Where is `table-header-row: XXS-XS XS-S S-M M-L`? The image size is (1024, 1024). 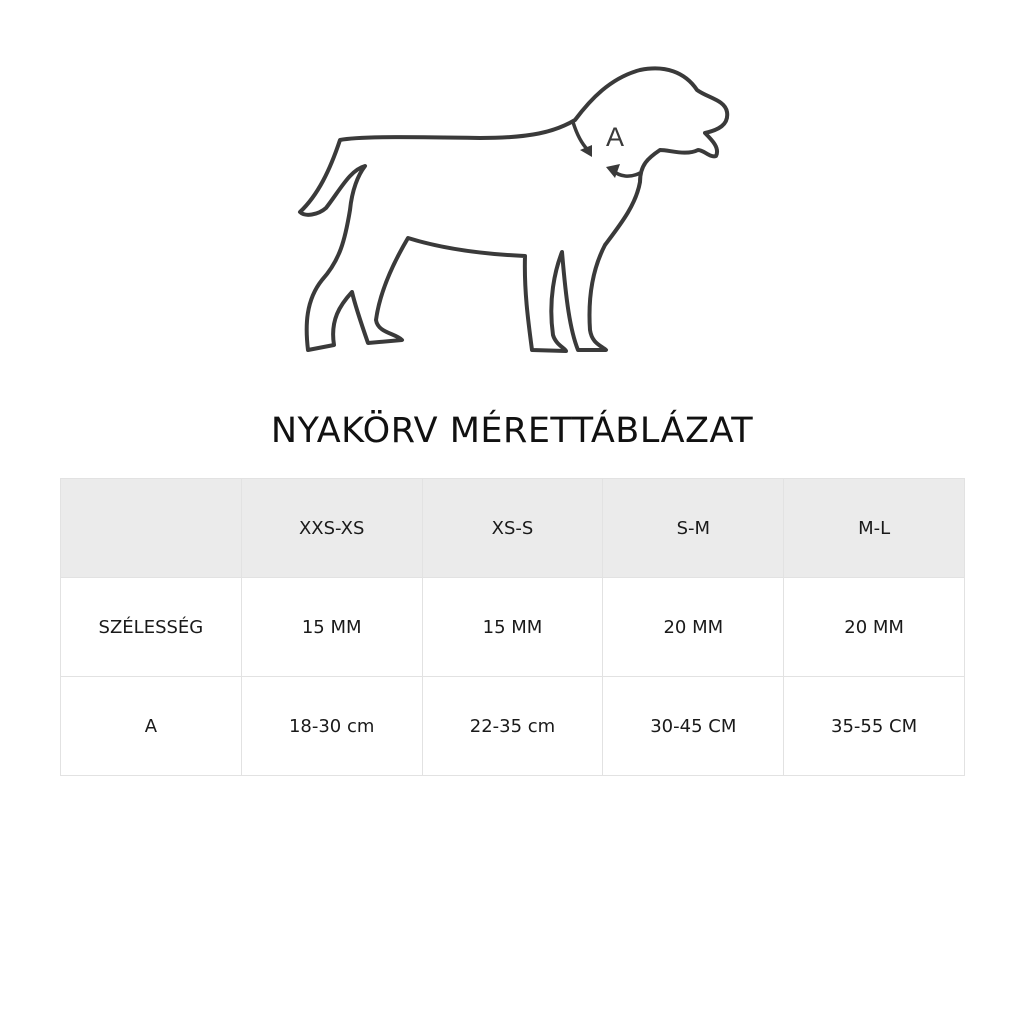 table-header-row: XXS-XS XS-S S-M M-L is located at coordinates (512, 528).